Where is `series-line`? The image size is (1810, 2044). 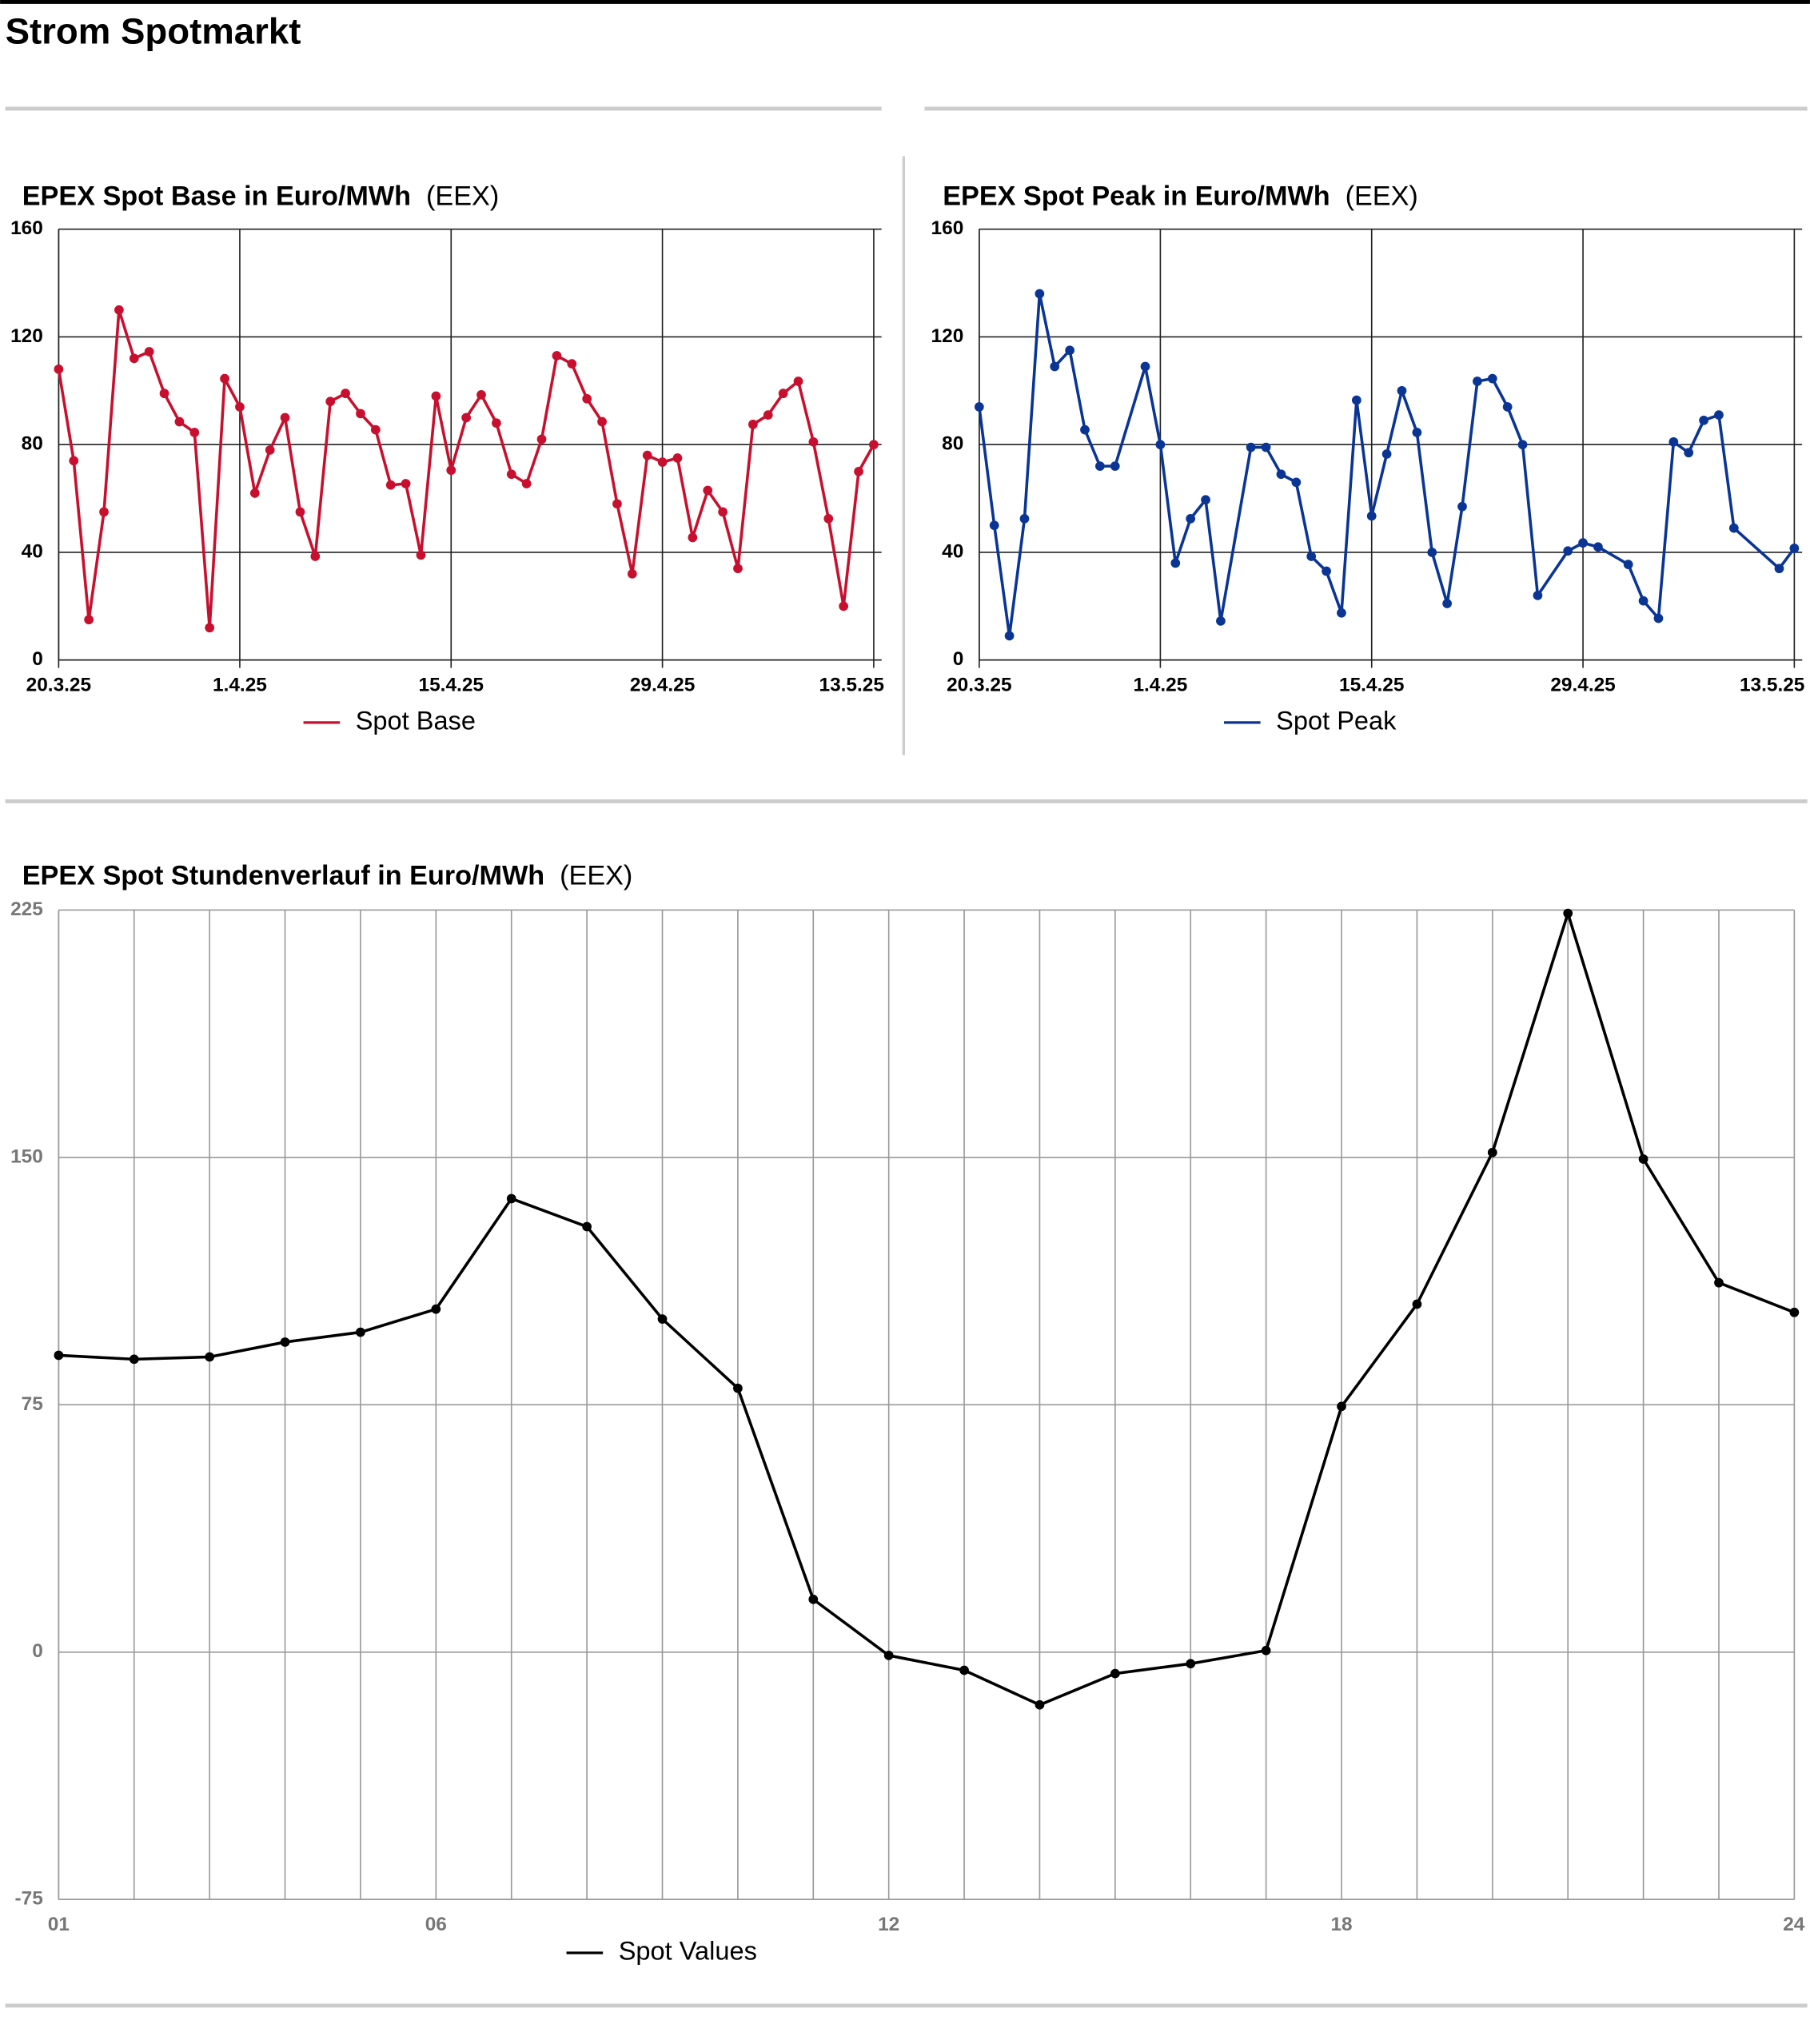 series-line is located at coordinates (466, 468).